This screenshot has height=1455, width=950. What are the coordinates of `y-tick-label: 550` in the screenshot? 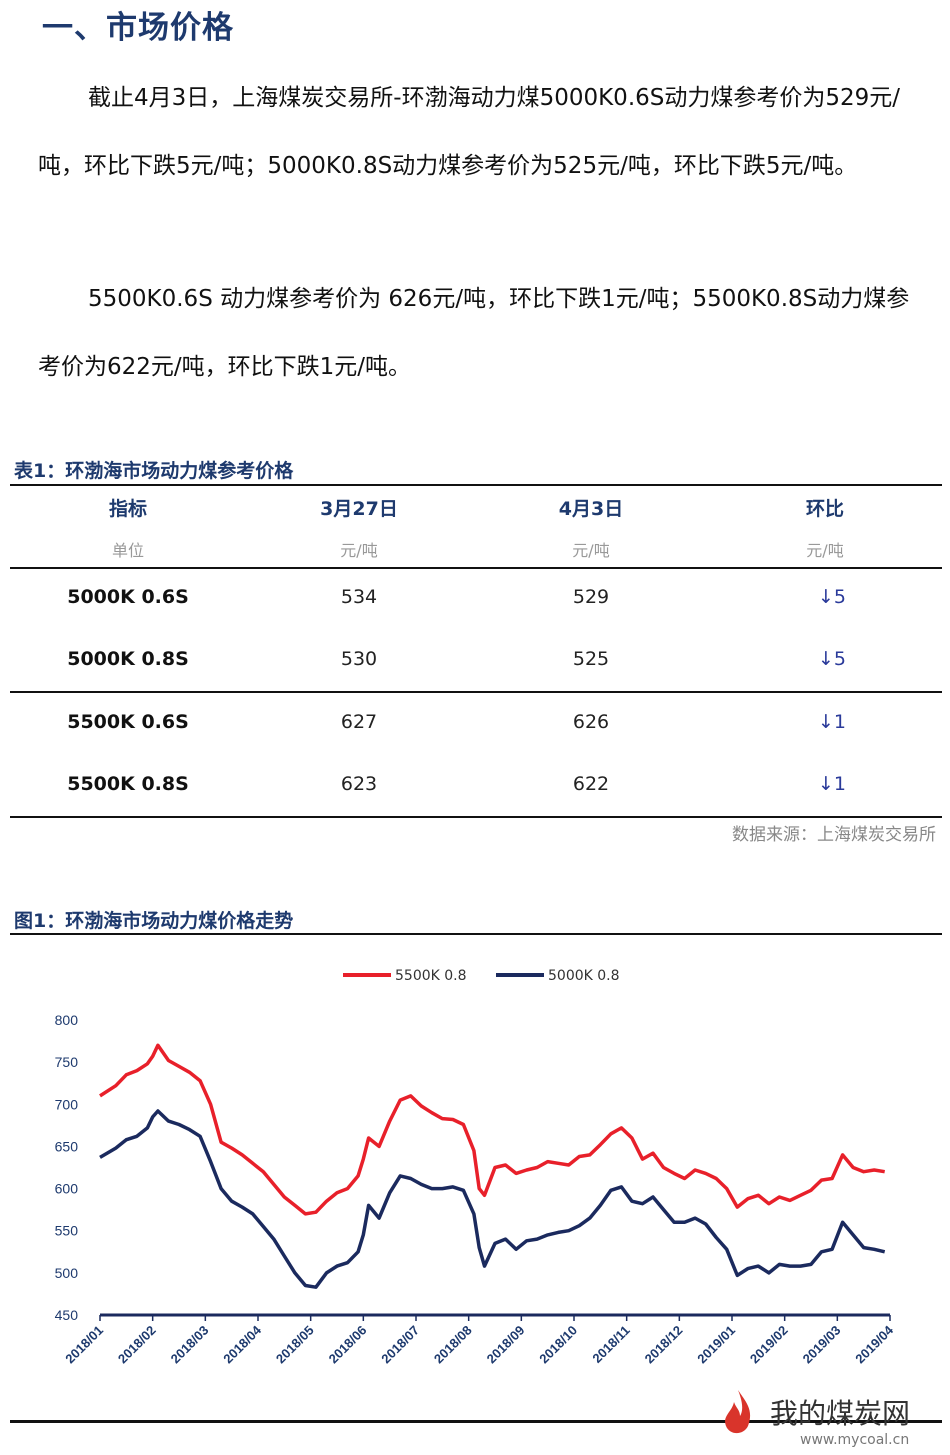 It's located at (67, 1231).